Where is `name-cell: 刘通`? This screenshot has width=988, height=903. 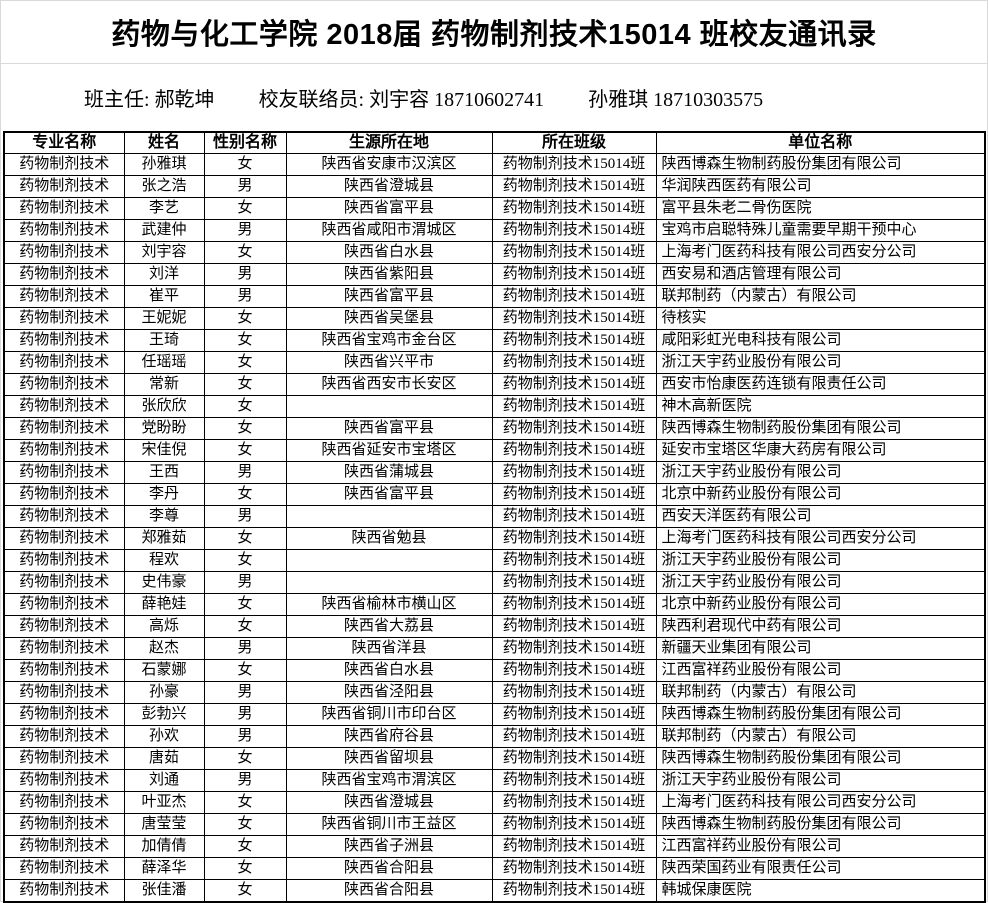
name-cell: 刘通 is located at coordinates (164, 780).